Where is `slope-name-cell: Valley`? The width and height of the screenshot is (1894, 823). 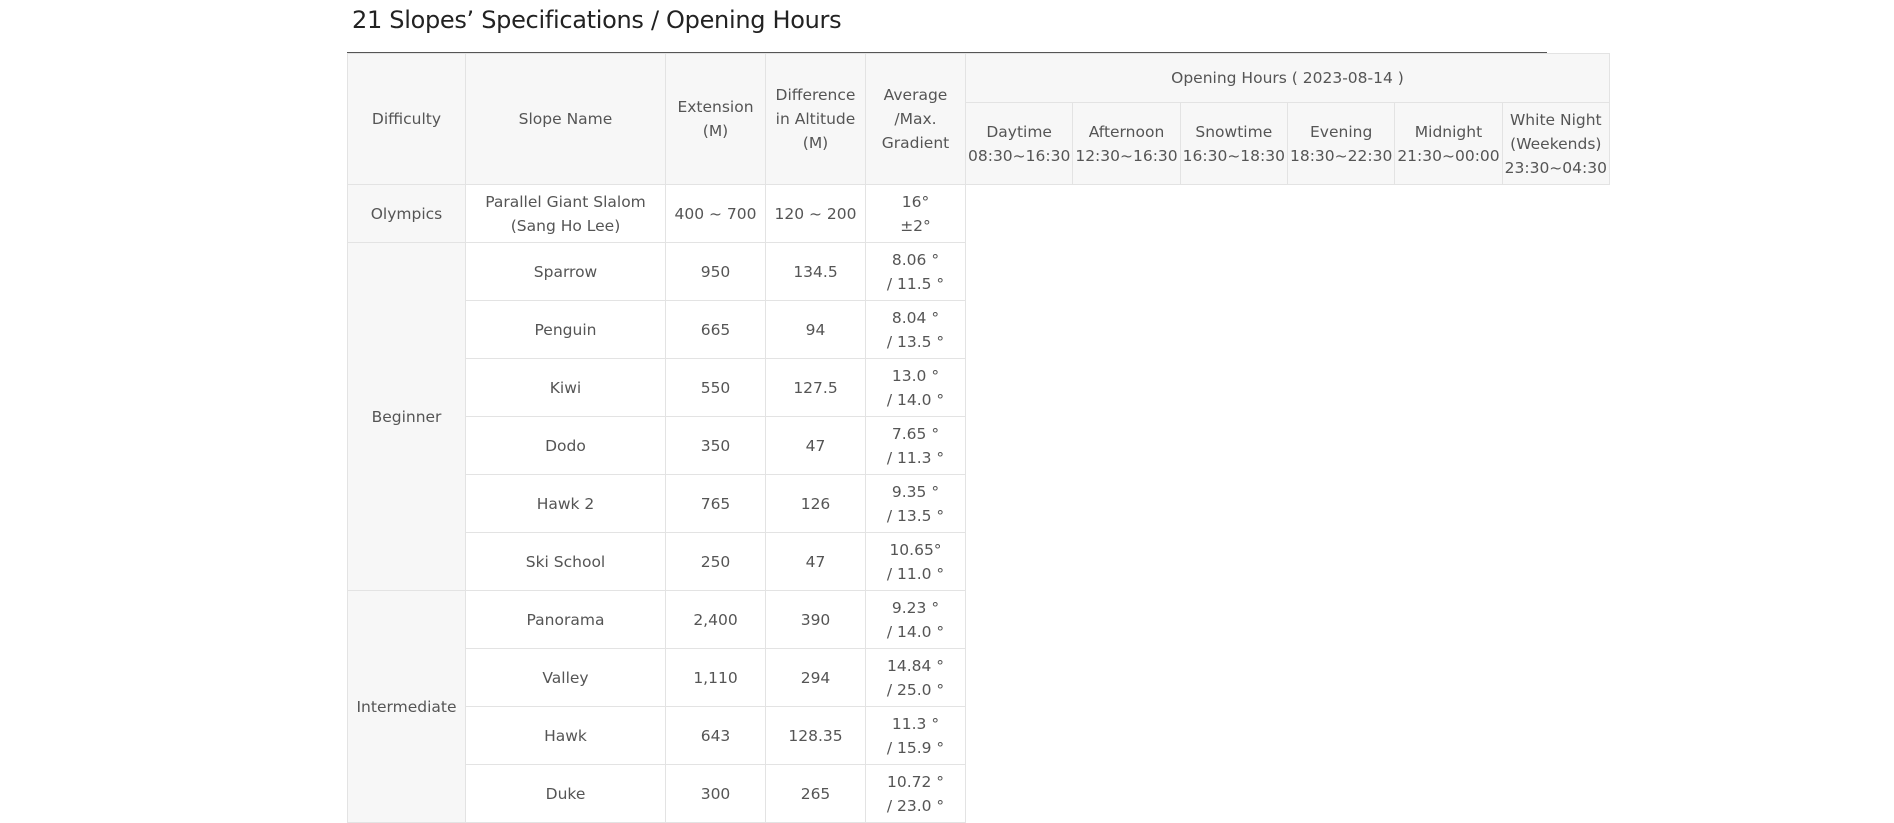
slope-name-cell: Valley is located at coordinates (565, 677).